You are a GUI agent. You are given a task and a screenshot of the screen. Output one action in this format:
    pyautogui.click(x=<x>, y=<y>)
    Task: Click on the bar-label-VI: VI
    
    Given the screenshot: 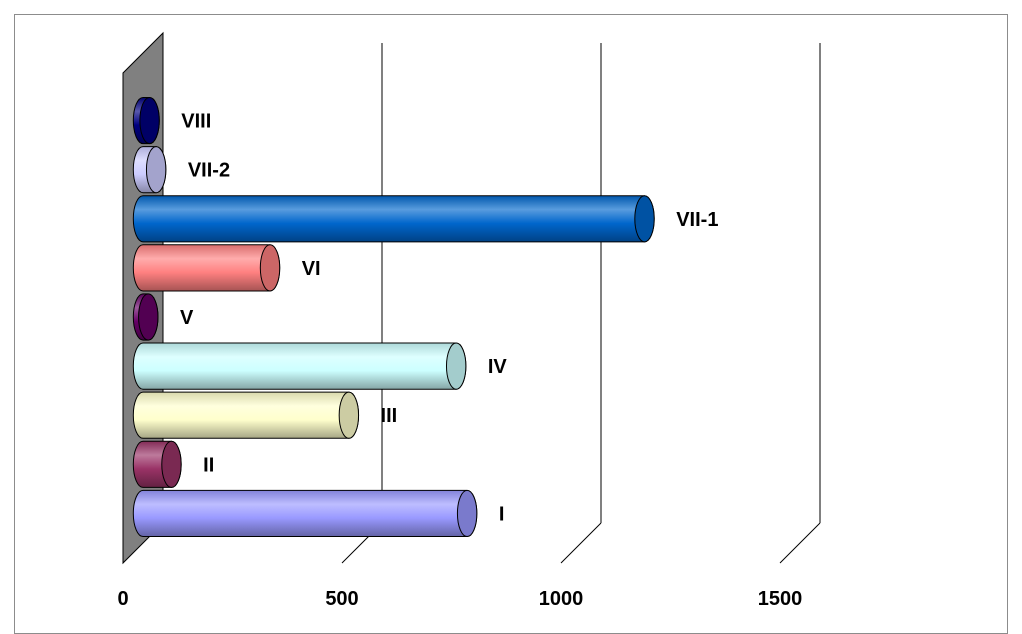 What is the action you would take?
    pyautogui.click(x=311, y=269)
    